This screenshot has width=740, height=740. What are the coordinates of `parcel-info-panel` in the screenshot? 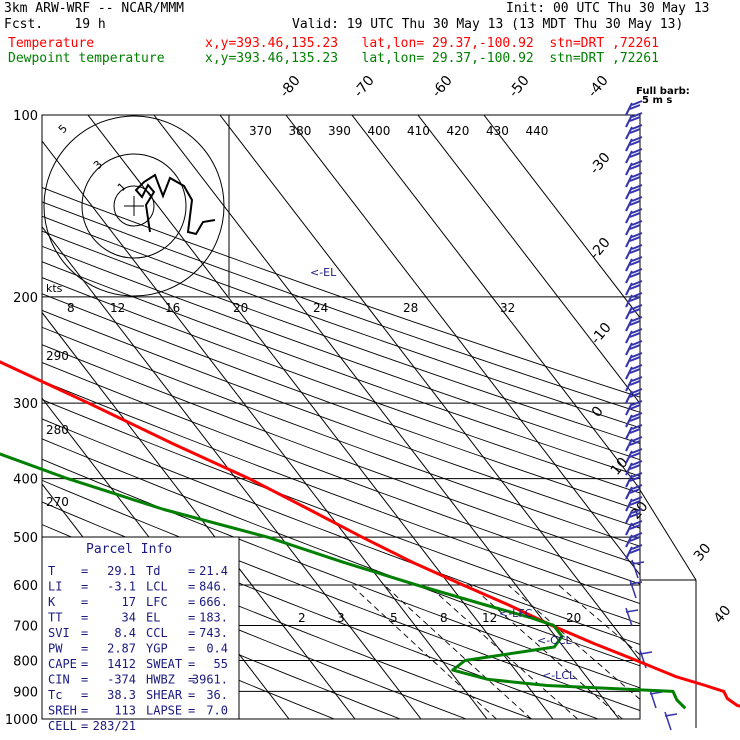 It's located at (140, 628).